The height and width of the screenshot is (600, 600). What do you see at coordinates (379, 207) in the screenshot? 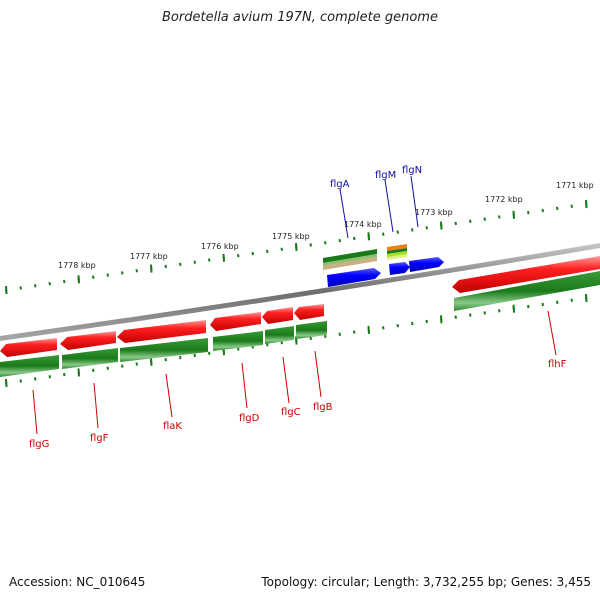
I see `top-label-leaders` at bounding box center [379, 207].